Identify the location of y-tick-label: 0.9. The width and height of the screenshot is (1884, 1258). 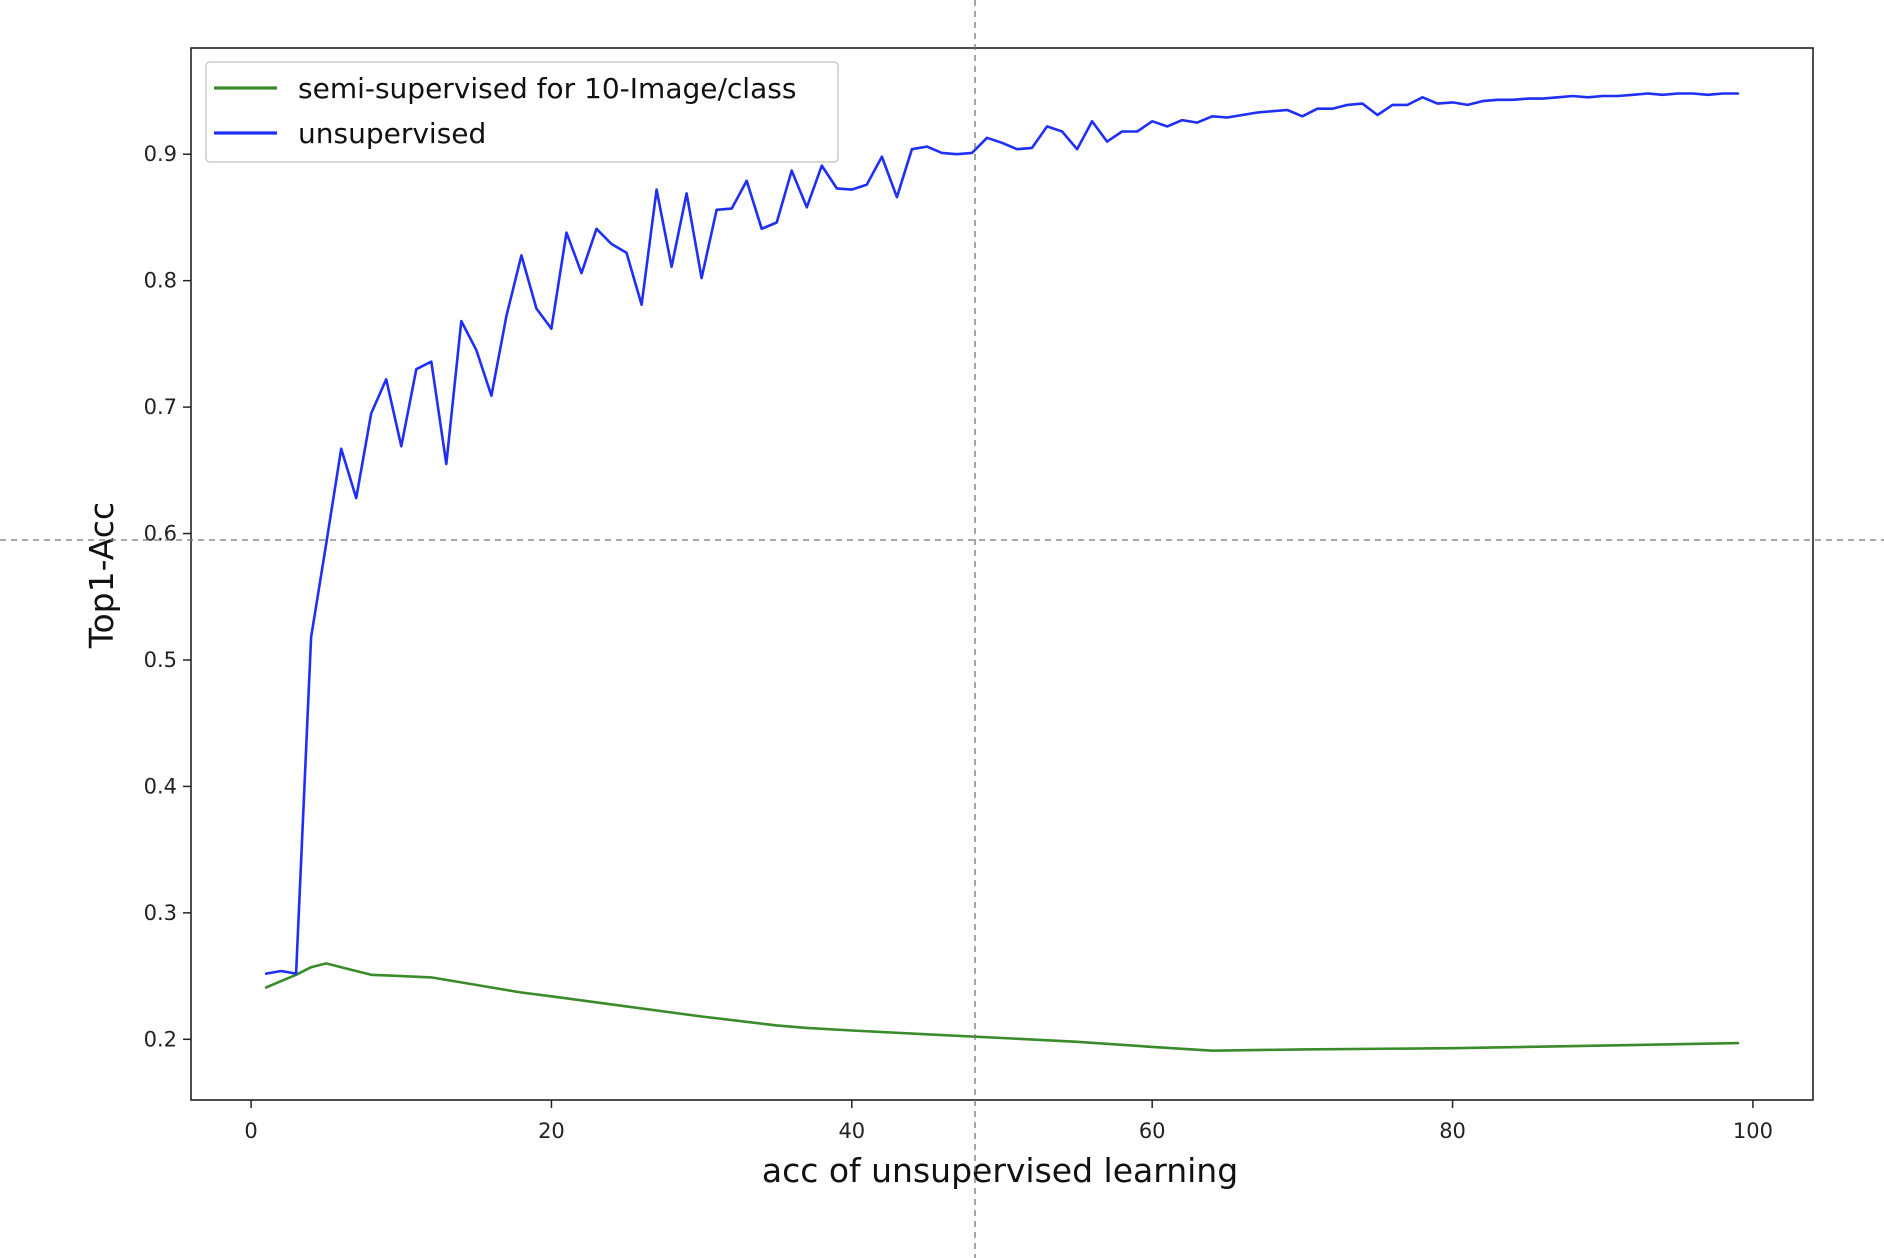
(160, 154).